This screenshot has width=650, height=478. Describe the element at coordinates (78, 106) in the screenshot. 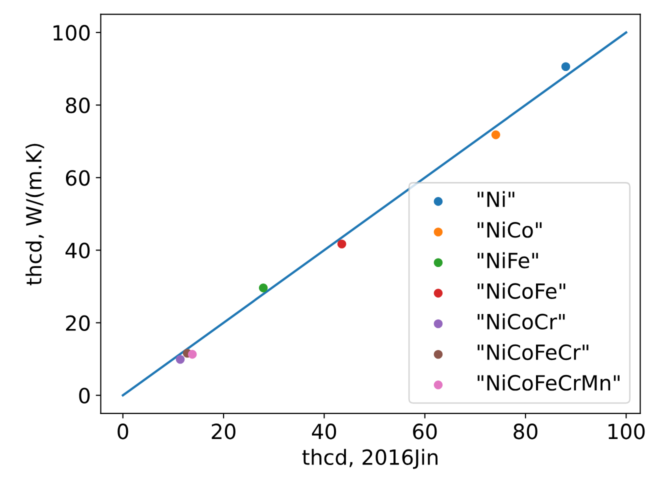

I see `y-tick-label: 80` at that location.